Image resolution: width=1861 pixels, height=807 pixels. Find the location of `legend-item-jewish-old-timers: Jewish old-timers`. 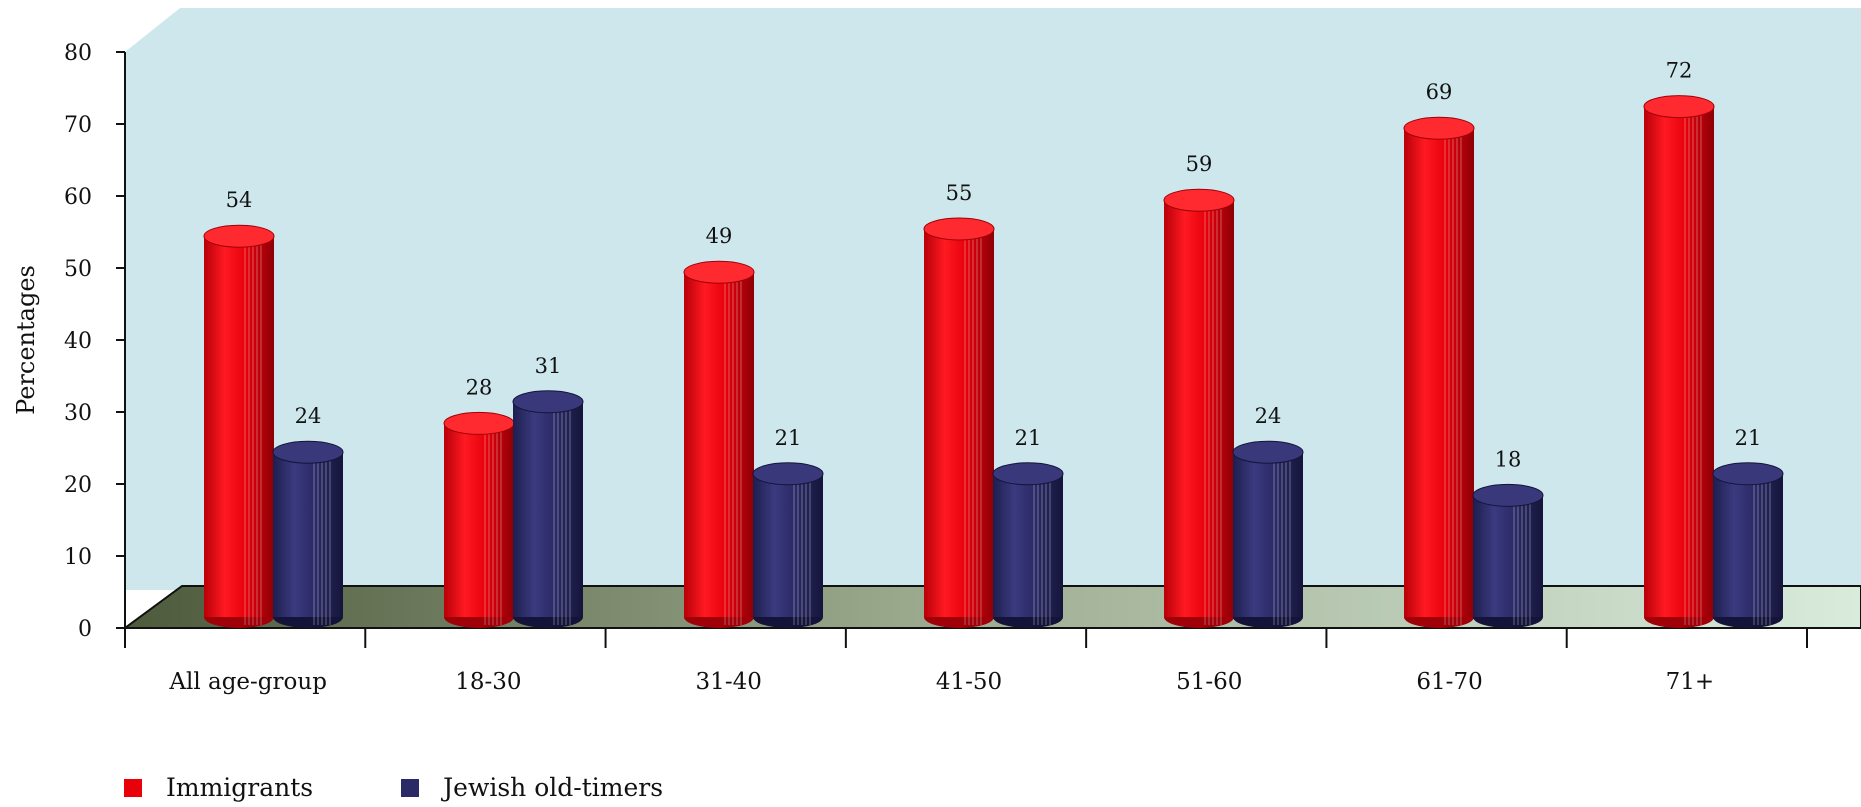

legend-item-jewish-old-timers: Jewish old-timers is located at coordinates (532, 787).